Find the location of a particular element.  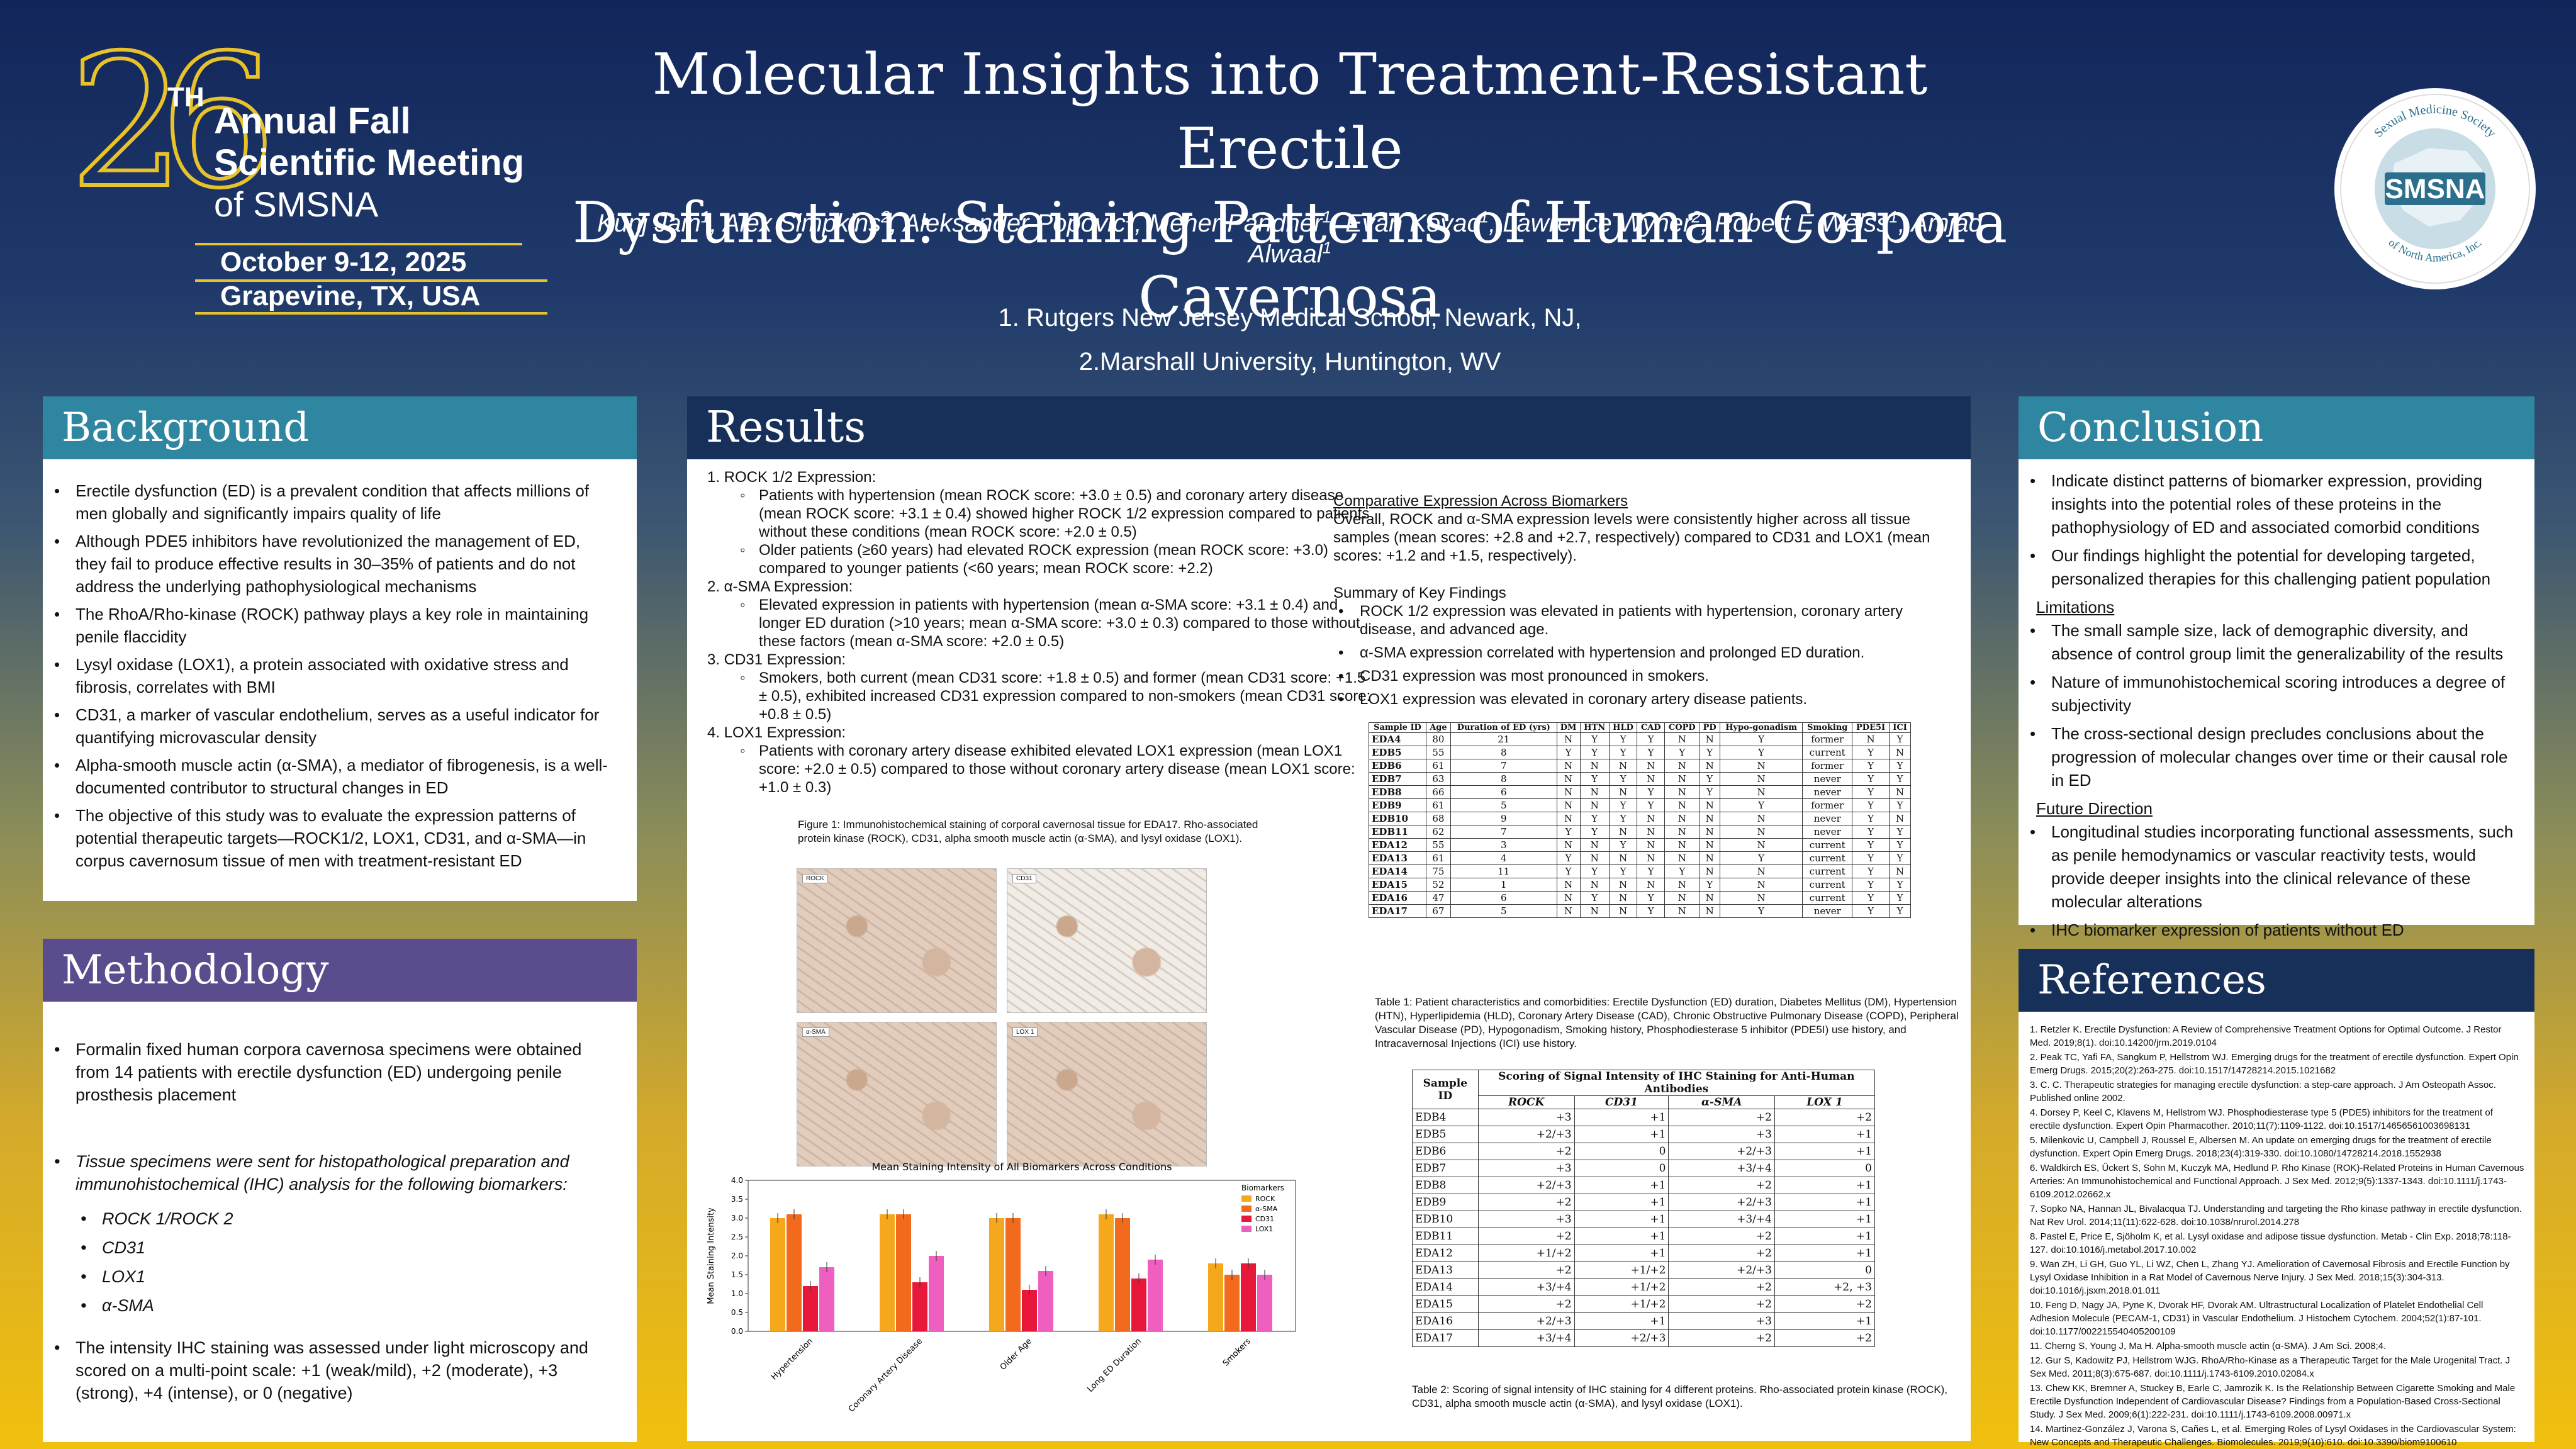

biomarker-item: α-SMA is located at coordinates (345, 1306).